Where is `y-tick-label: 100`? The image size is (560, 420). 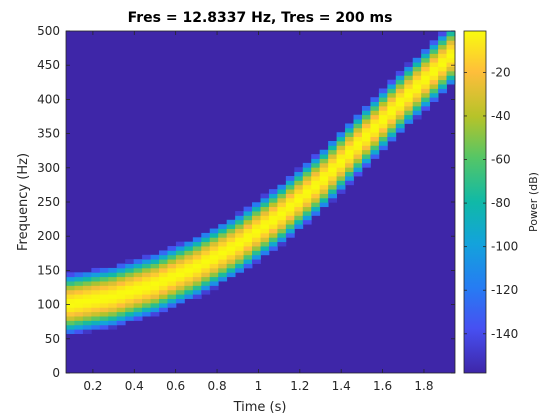
y-tick-label: 100 is located at coordinates (48, 305).